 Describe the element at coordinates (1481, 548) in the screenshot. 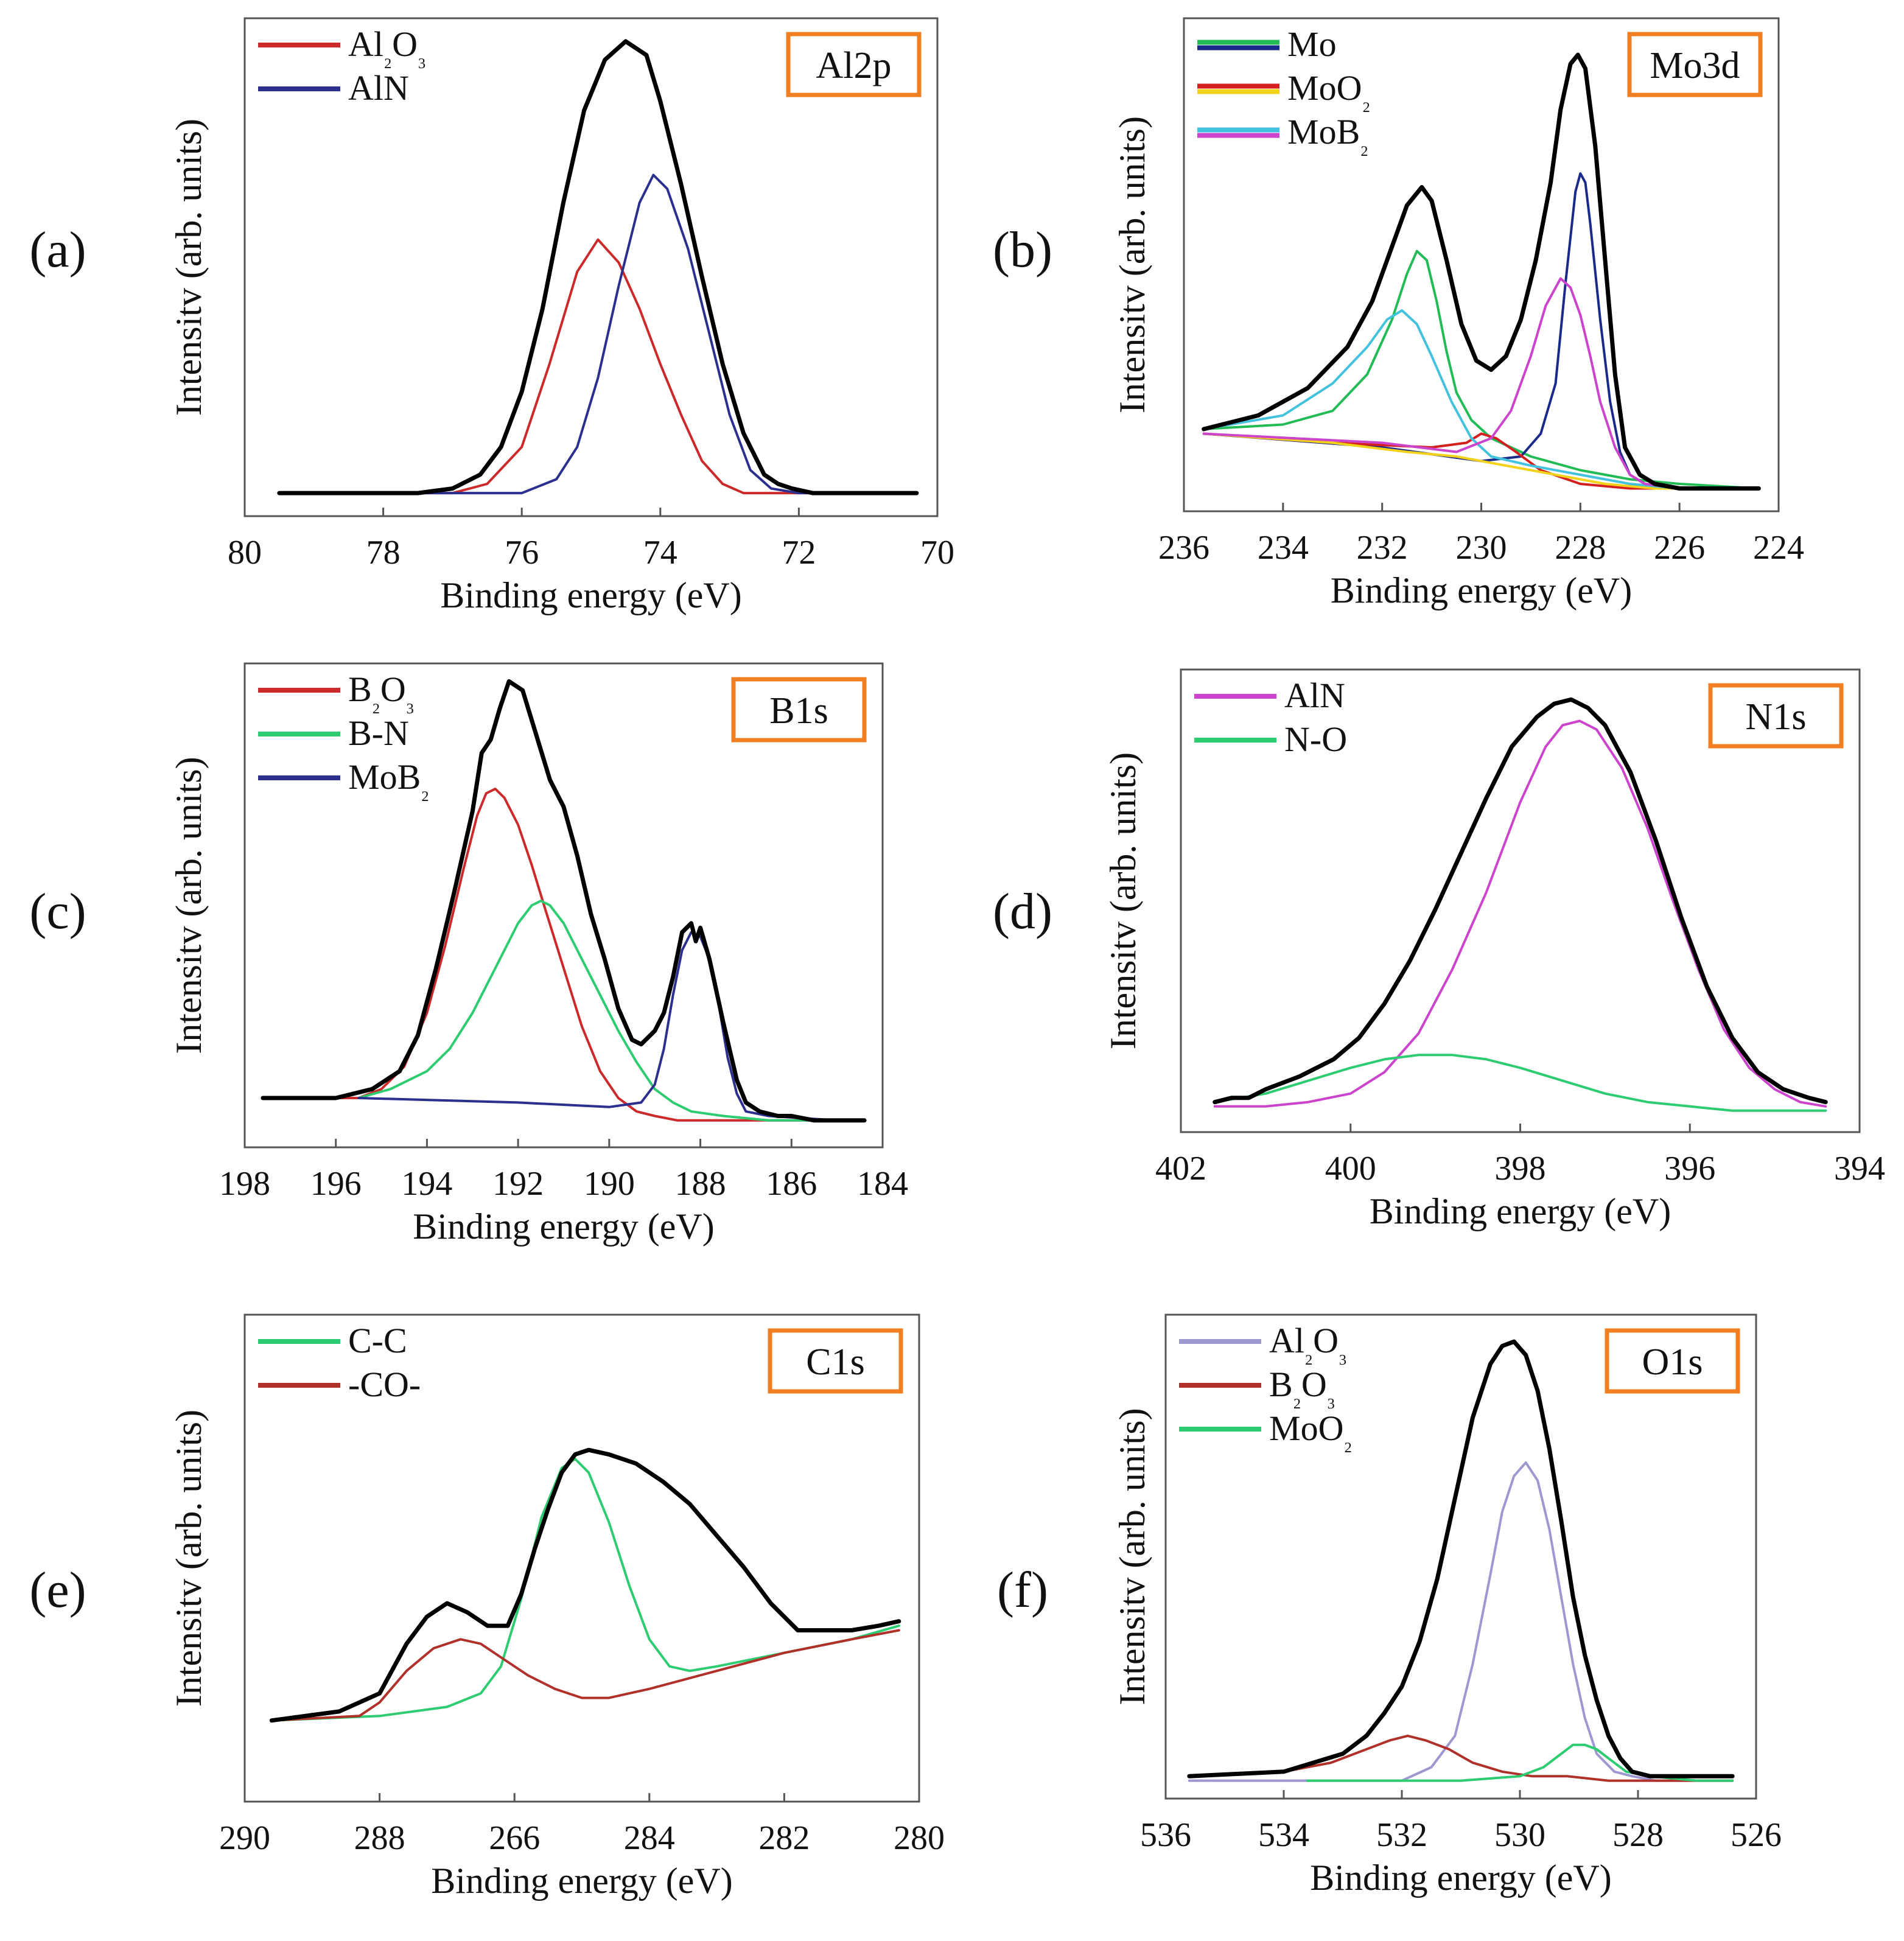

I see `x-tick-label: 230` at that location.